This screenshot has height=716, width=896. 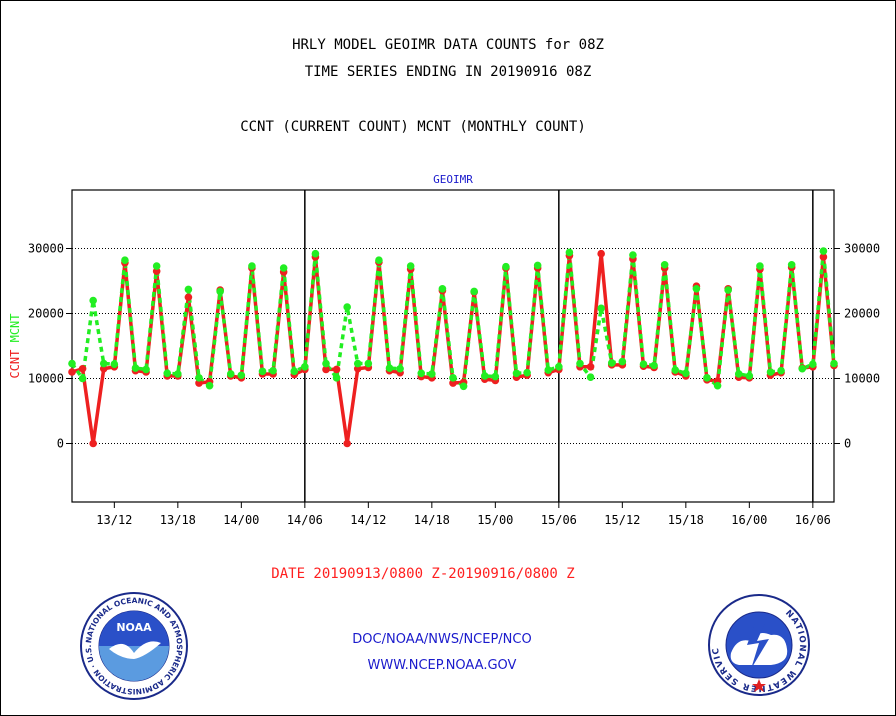 What do you see at coordinates (495, 520) in the screenshot?
I see `x-tick-label: 15/00` at bounding box center [495, 520].